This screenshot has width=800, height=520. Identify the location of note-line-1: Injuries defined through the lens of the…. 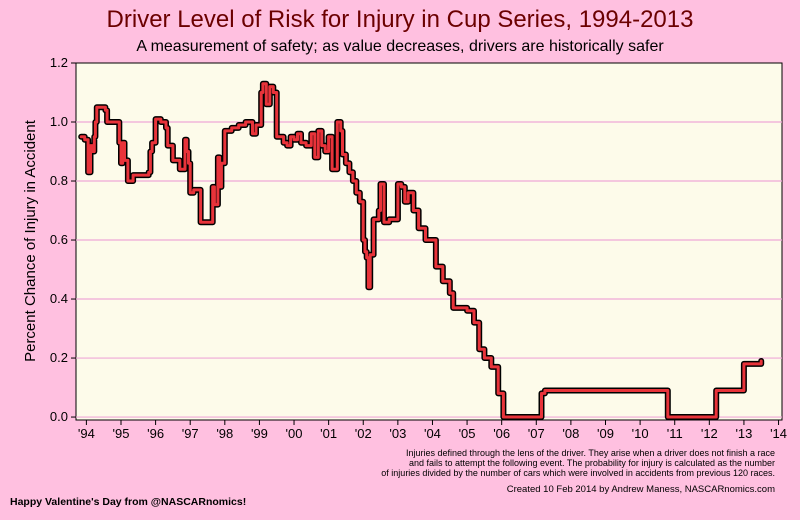
(590, 453).